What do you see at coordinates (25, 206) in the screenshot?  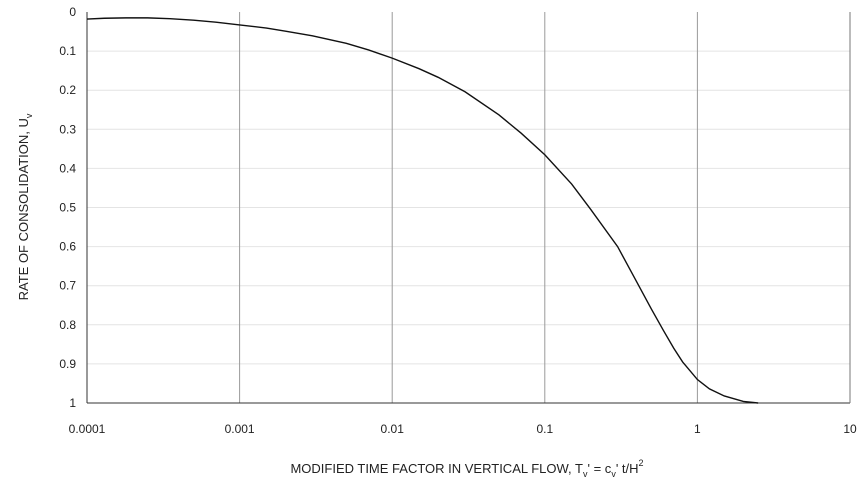 I see `y-axis-title: RATE OF CONSOLIDATION, Uv` at bounding box center [25, 206].